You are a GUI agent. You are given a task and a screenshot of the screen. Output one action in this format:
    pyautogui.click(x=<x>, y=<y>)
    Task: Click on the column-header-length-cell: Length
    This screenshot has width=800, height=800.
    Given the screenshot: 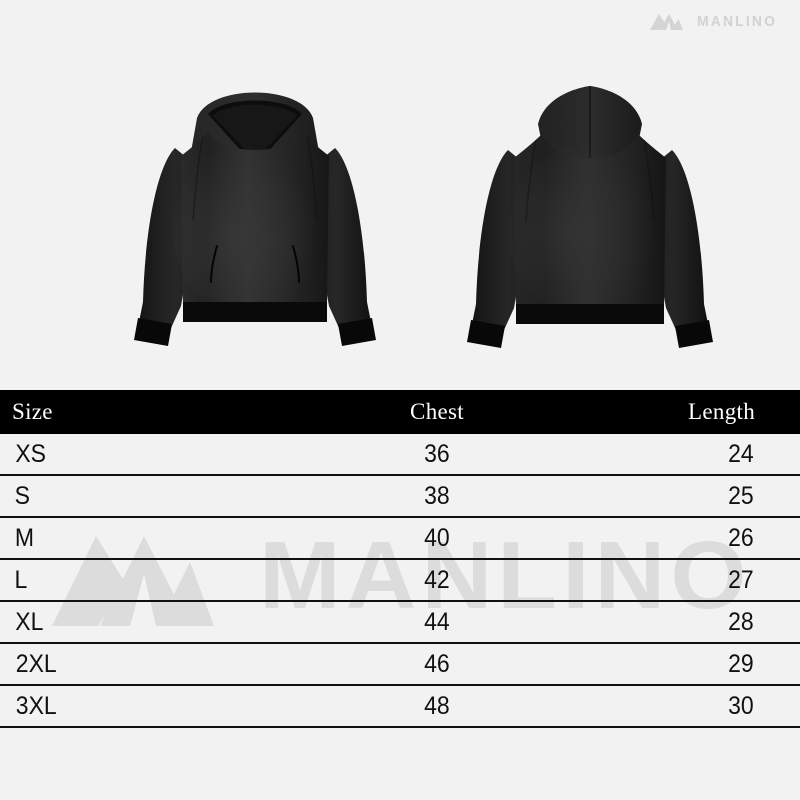 What is the action you would take?
    pyautogui.click(x=725, y=412)
    